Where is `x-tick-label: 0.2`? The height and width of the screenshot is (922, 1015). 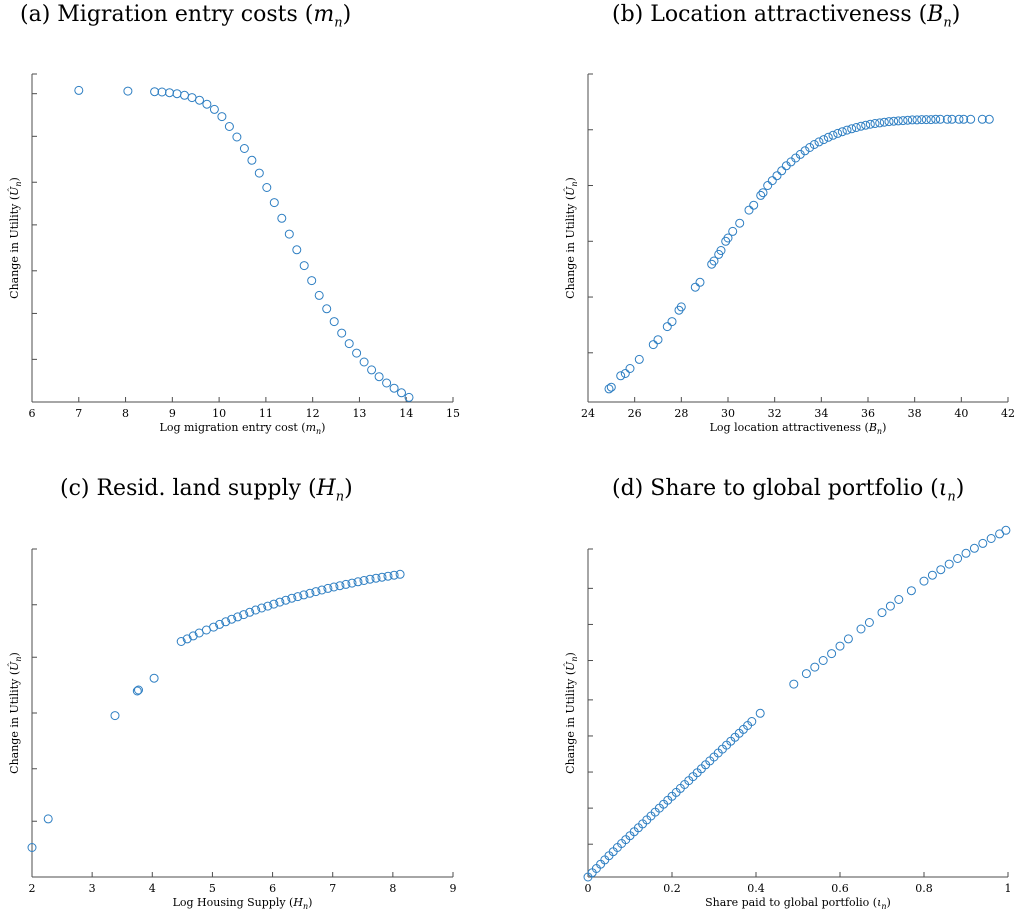
x-tick-label: 0.2 is located at coordinates (672, 888).